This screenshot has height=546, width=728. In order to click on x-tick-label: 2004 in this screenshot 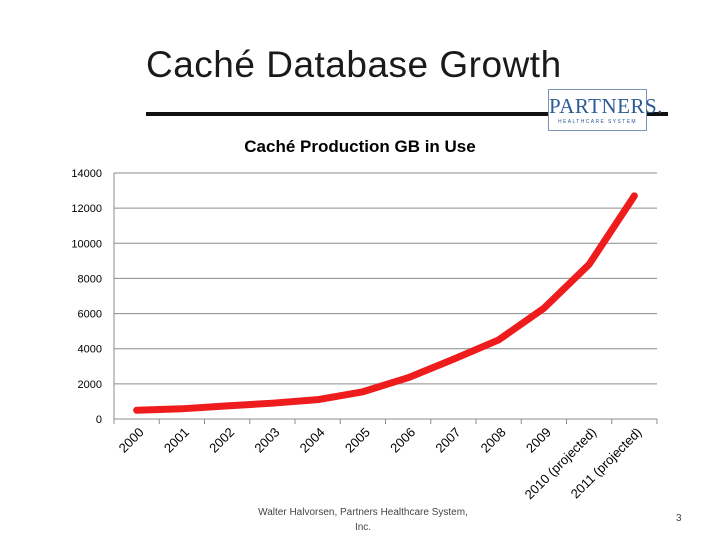, I will do `click(312, 440)`.